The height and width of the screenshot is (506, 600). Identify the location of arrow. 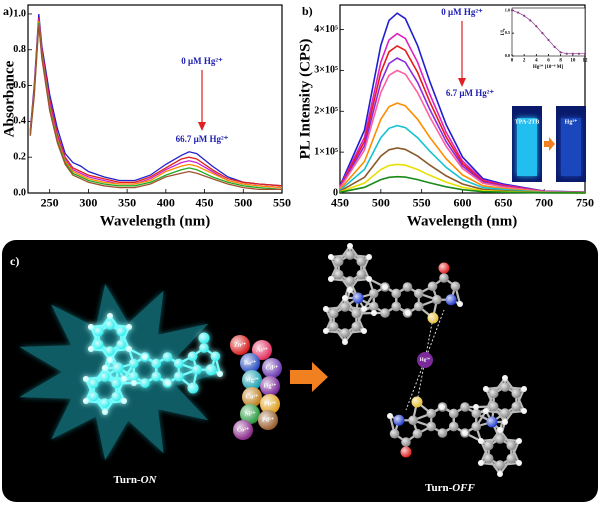
(309, 377).